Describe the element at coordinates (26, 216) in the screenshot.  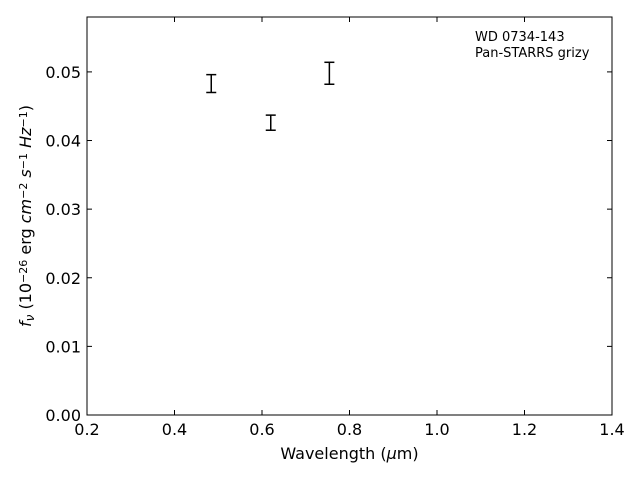
I see `y-axis-label: fν (10−26 erg cm−2 s−1 Hz−1)` at that location.